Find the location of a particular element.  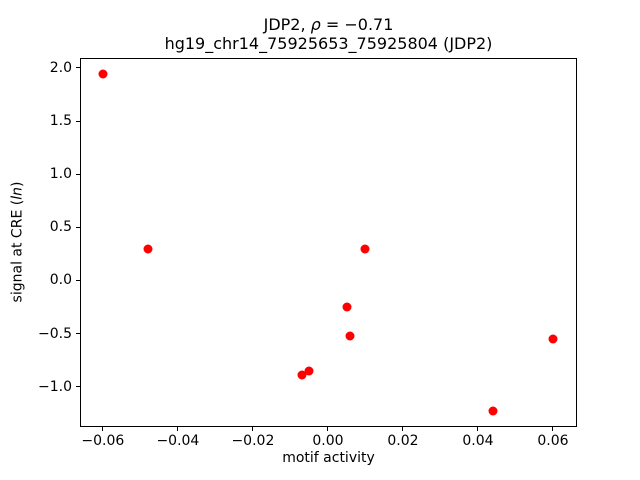

title-rho-symbol: ρ is located at coordinates (315, 24).